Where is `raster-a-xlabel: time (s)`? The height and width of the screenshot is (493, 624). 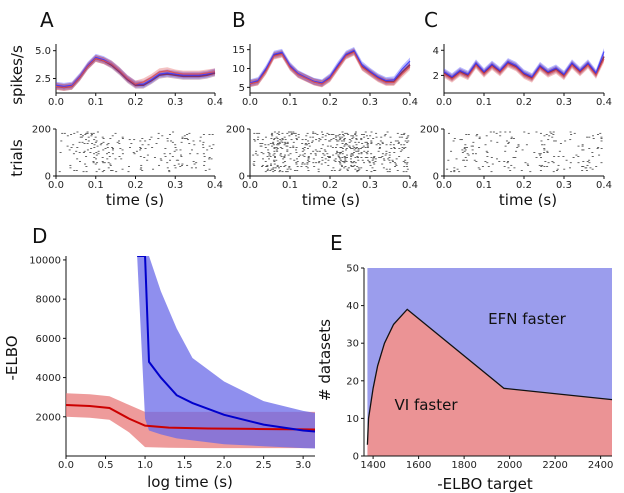
raster-a-xlabel: time (s) is located at coordinates (135, 200).